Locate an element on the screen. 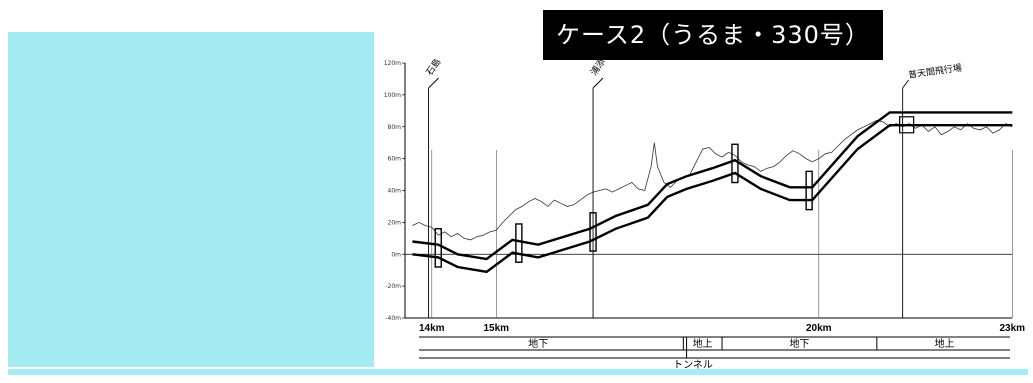  place-label: 浦添 is located at coordinates (598, 67).